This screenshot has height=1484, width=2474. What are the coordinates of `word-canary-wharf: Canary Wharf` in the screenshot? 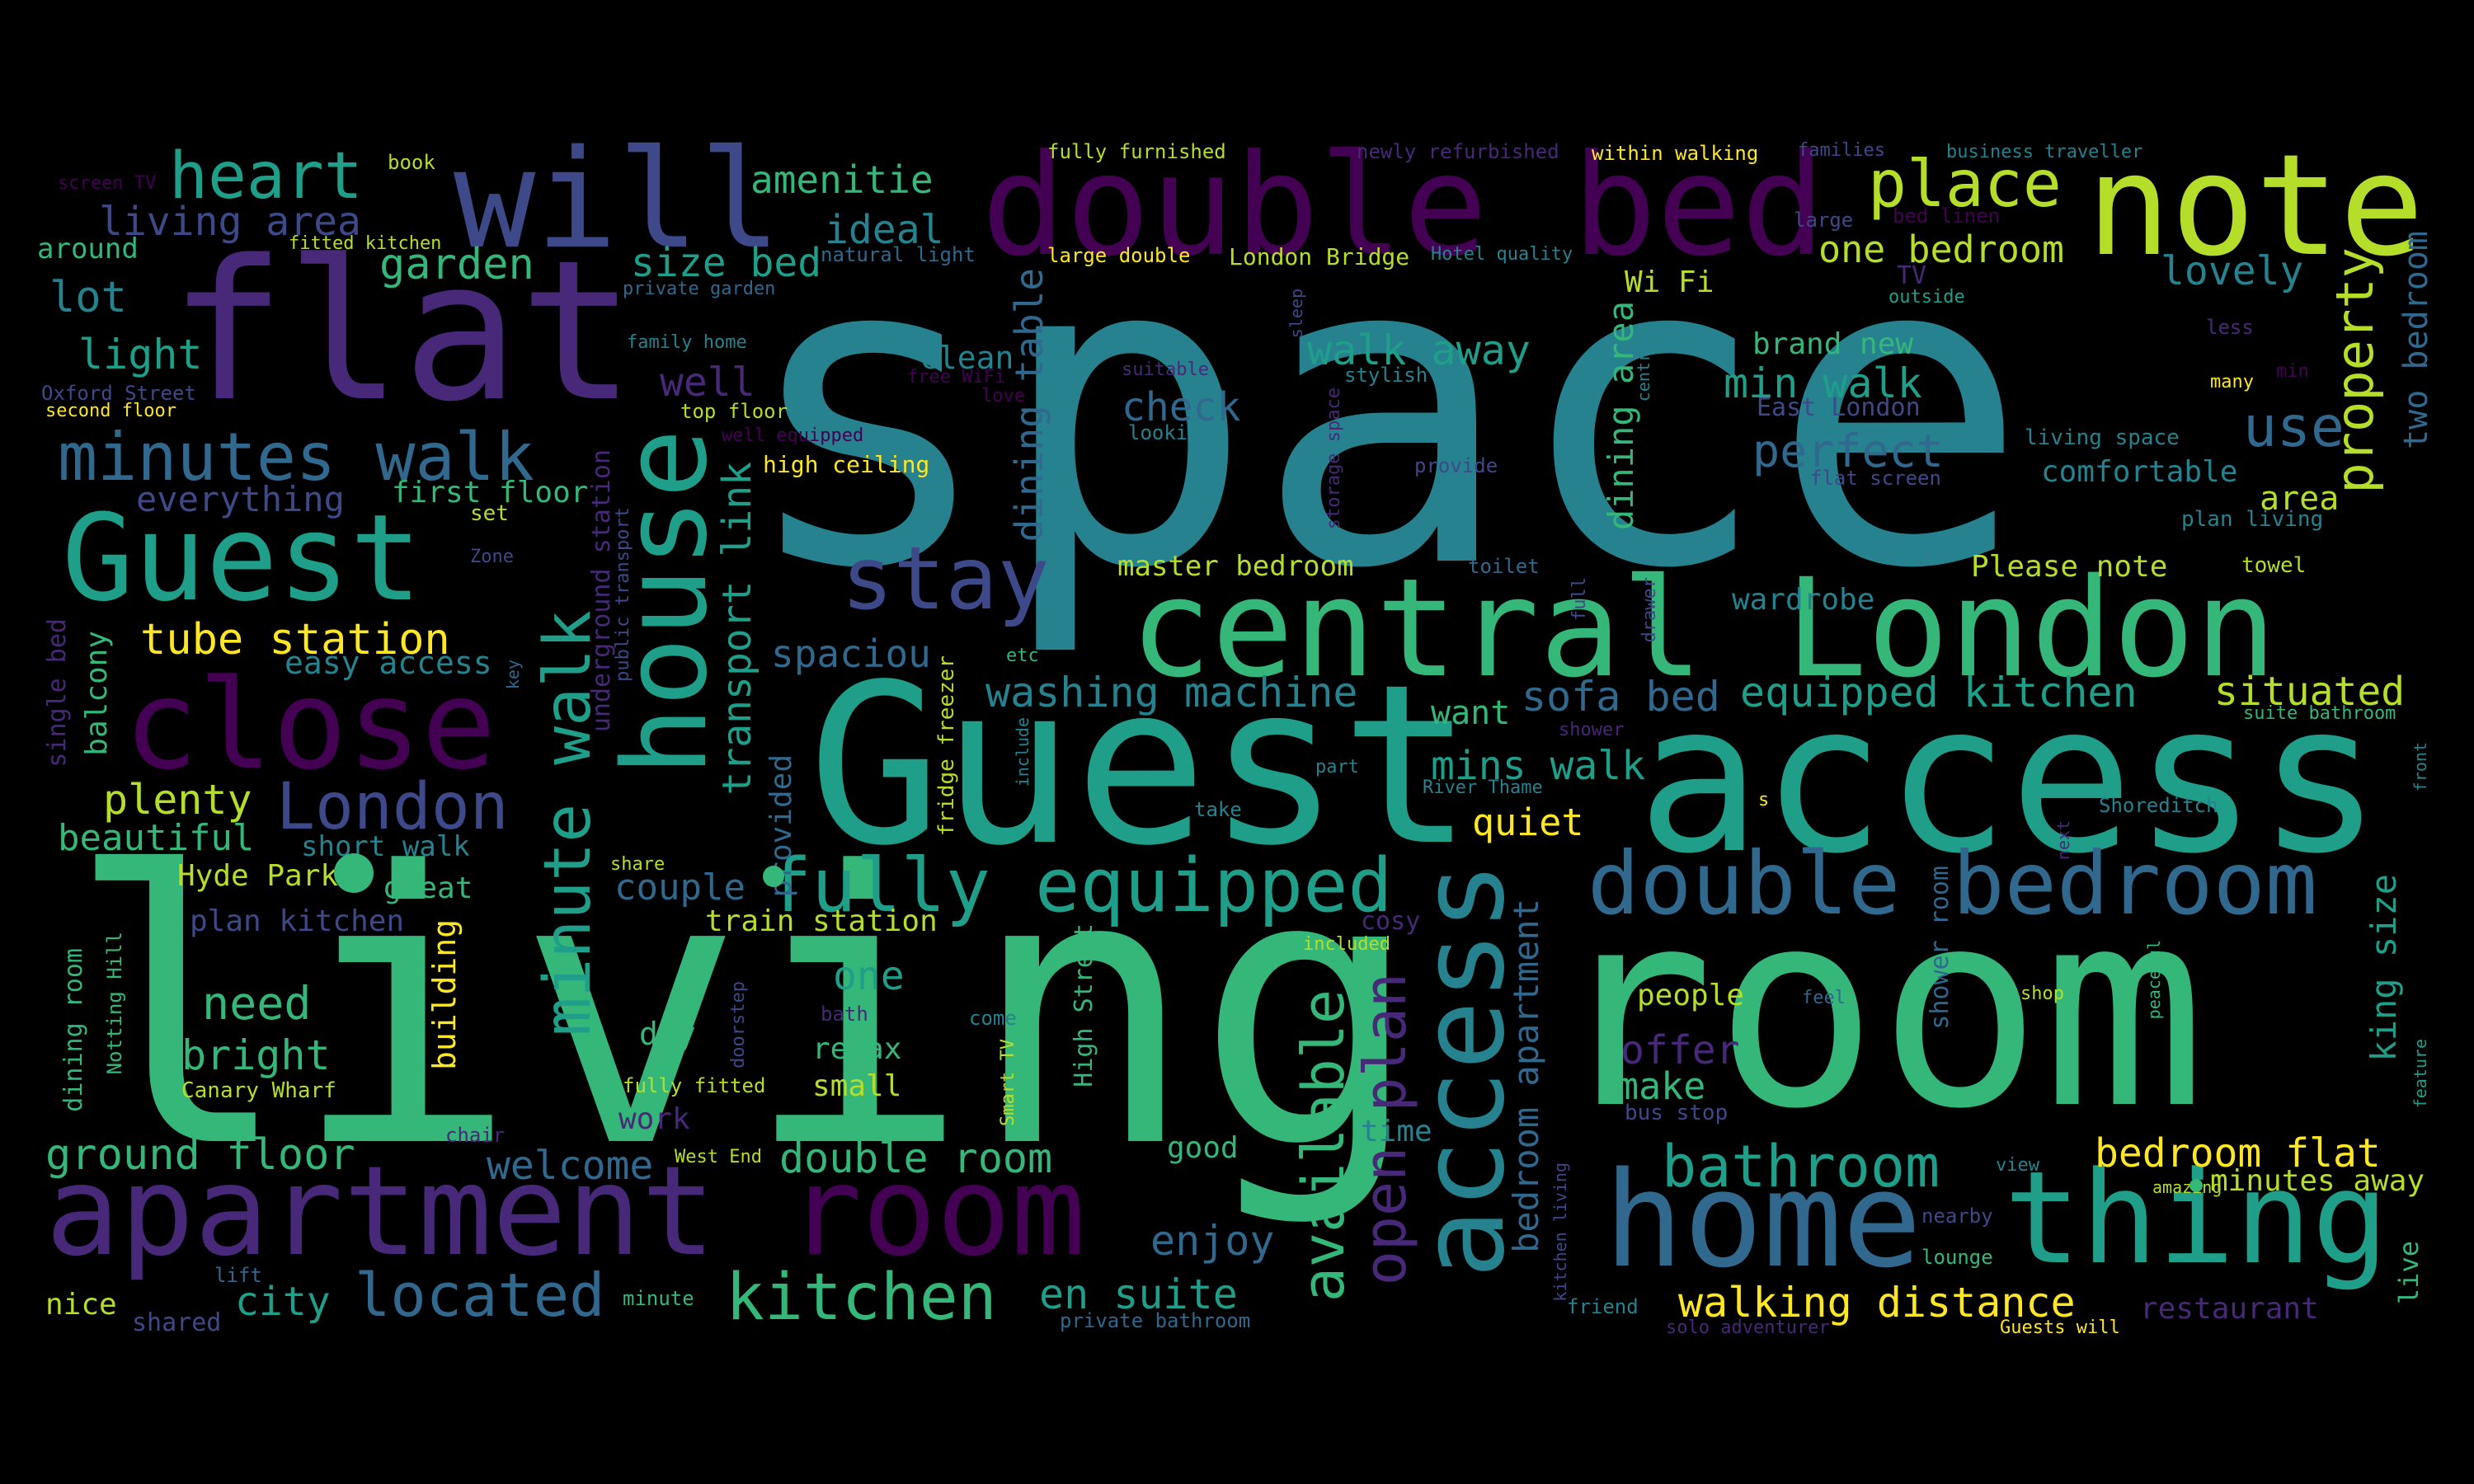 It's located at (258, 1090).